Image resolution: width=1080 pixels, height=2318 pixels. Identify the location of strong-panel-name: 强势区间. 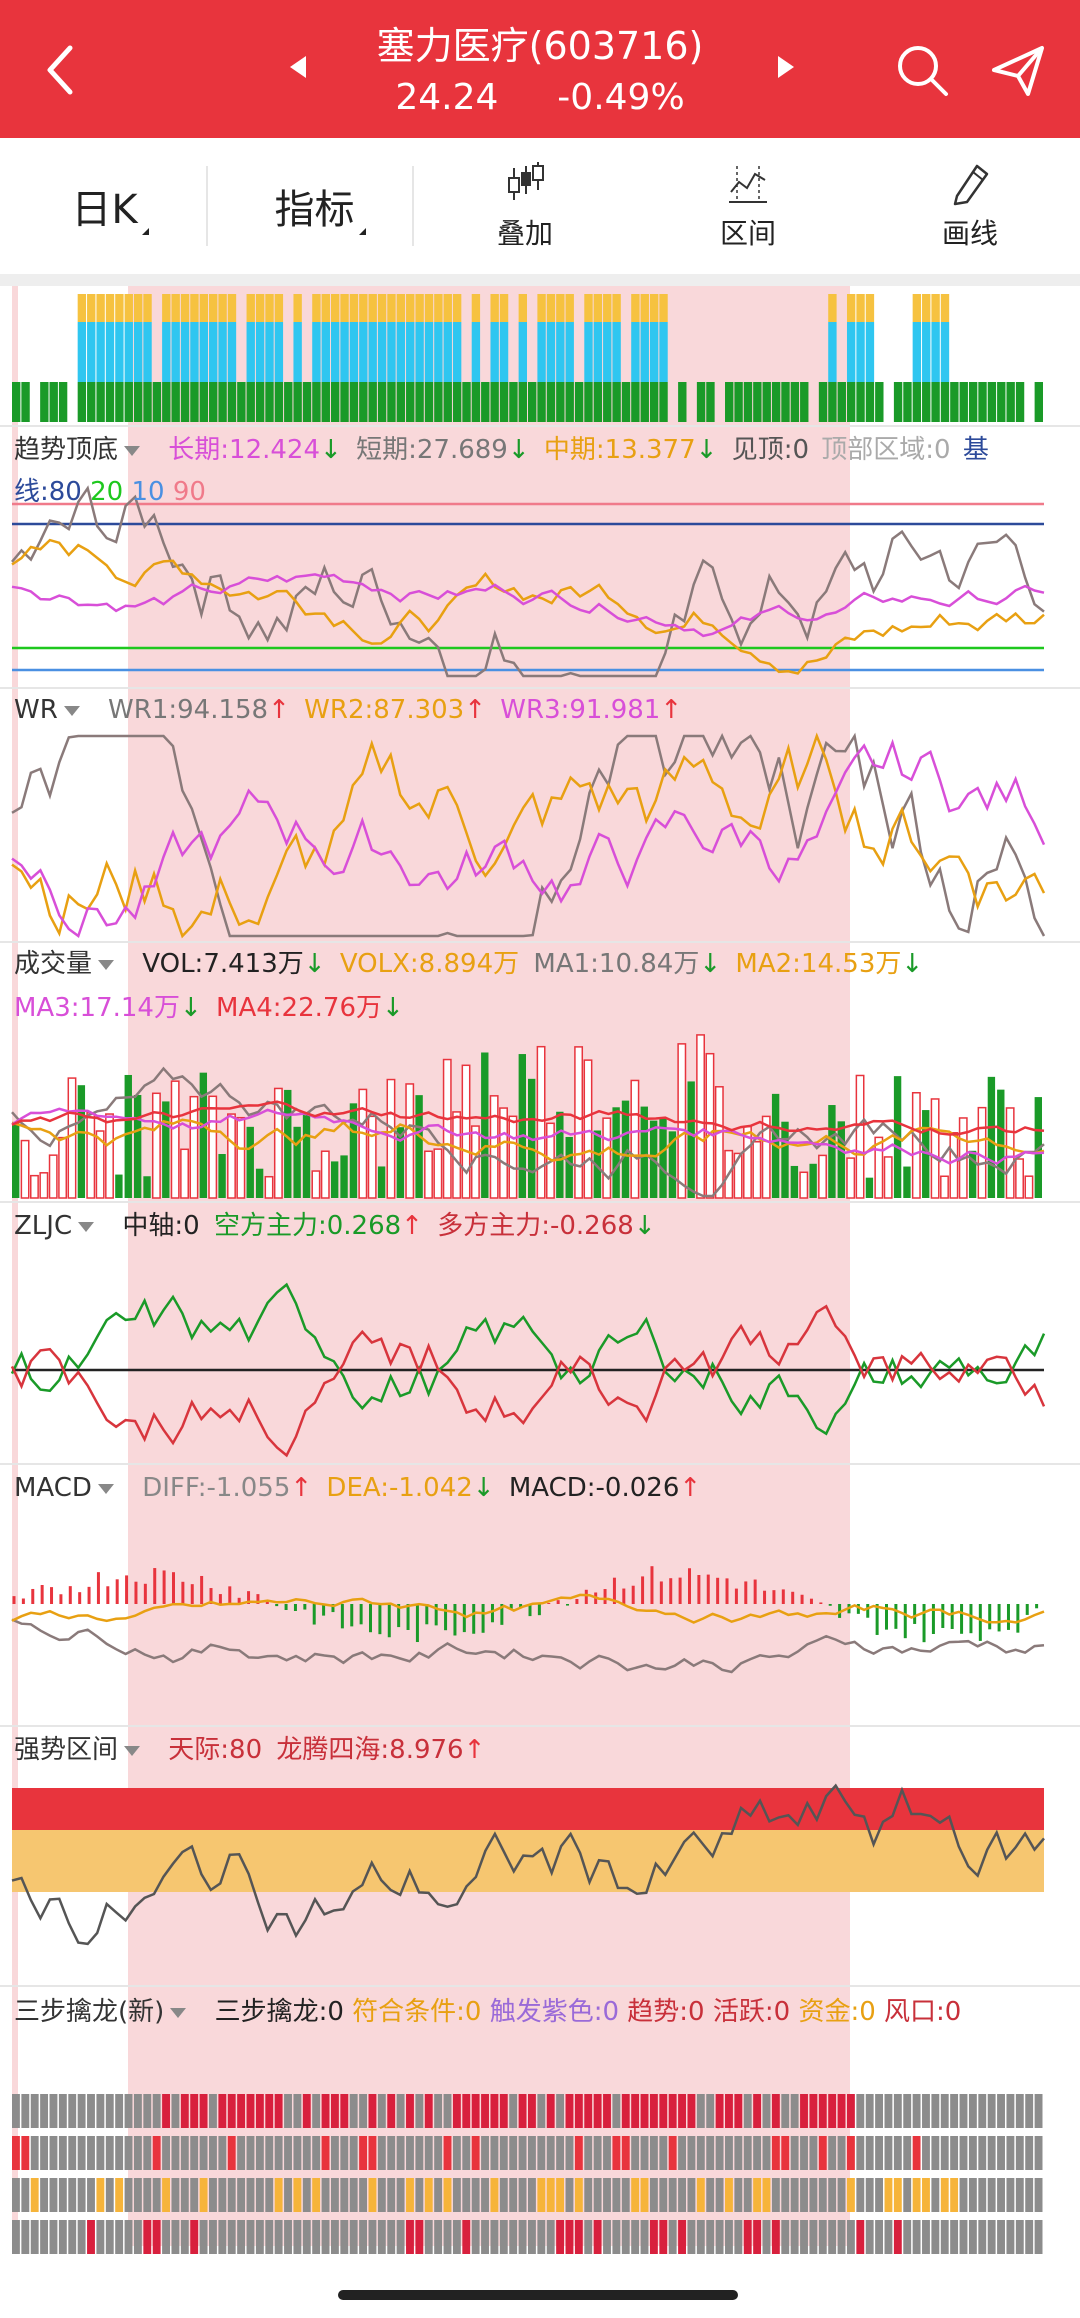
(66, 1750).